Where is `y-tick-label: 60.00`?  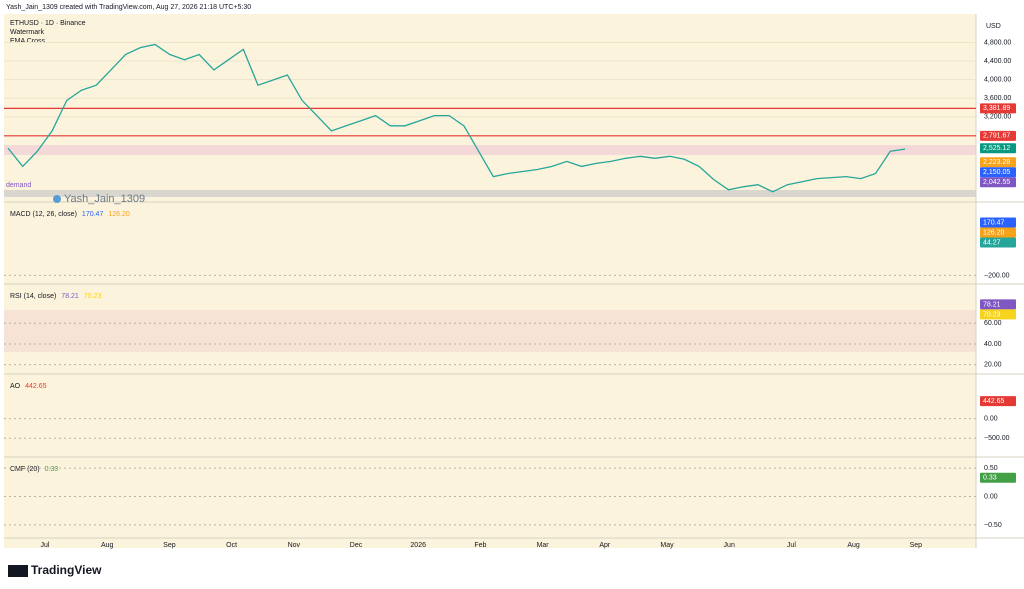
y-tick-label: 60.00 is located at coordinates (993, 323).